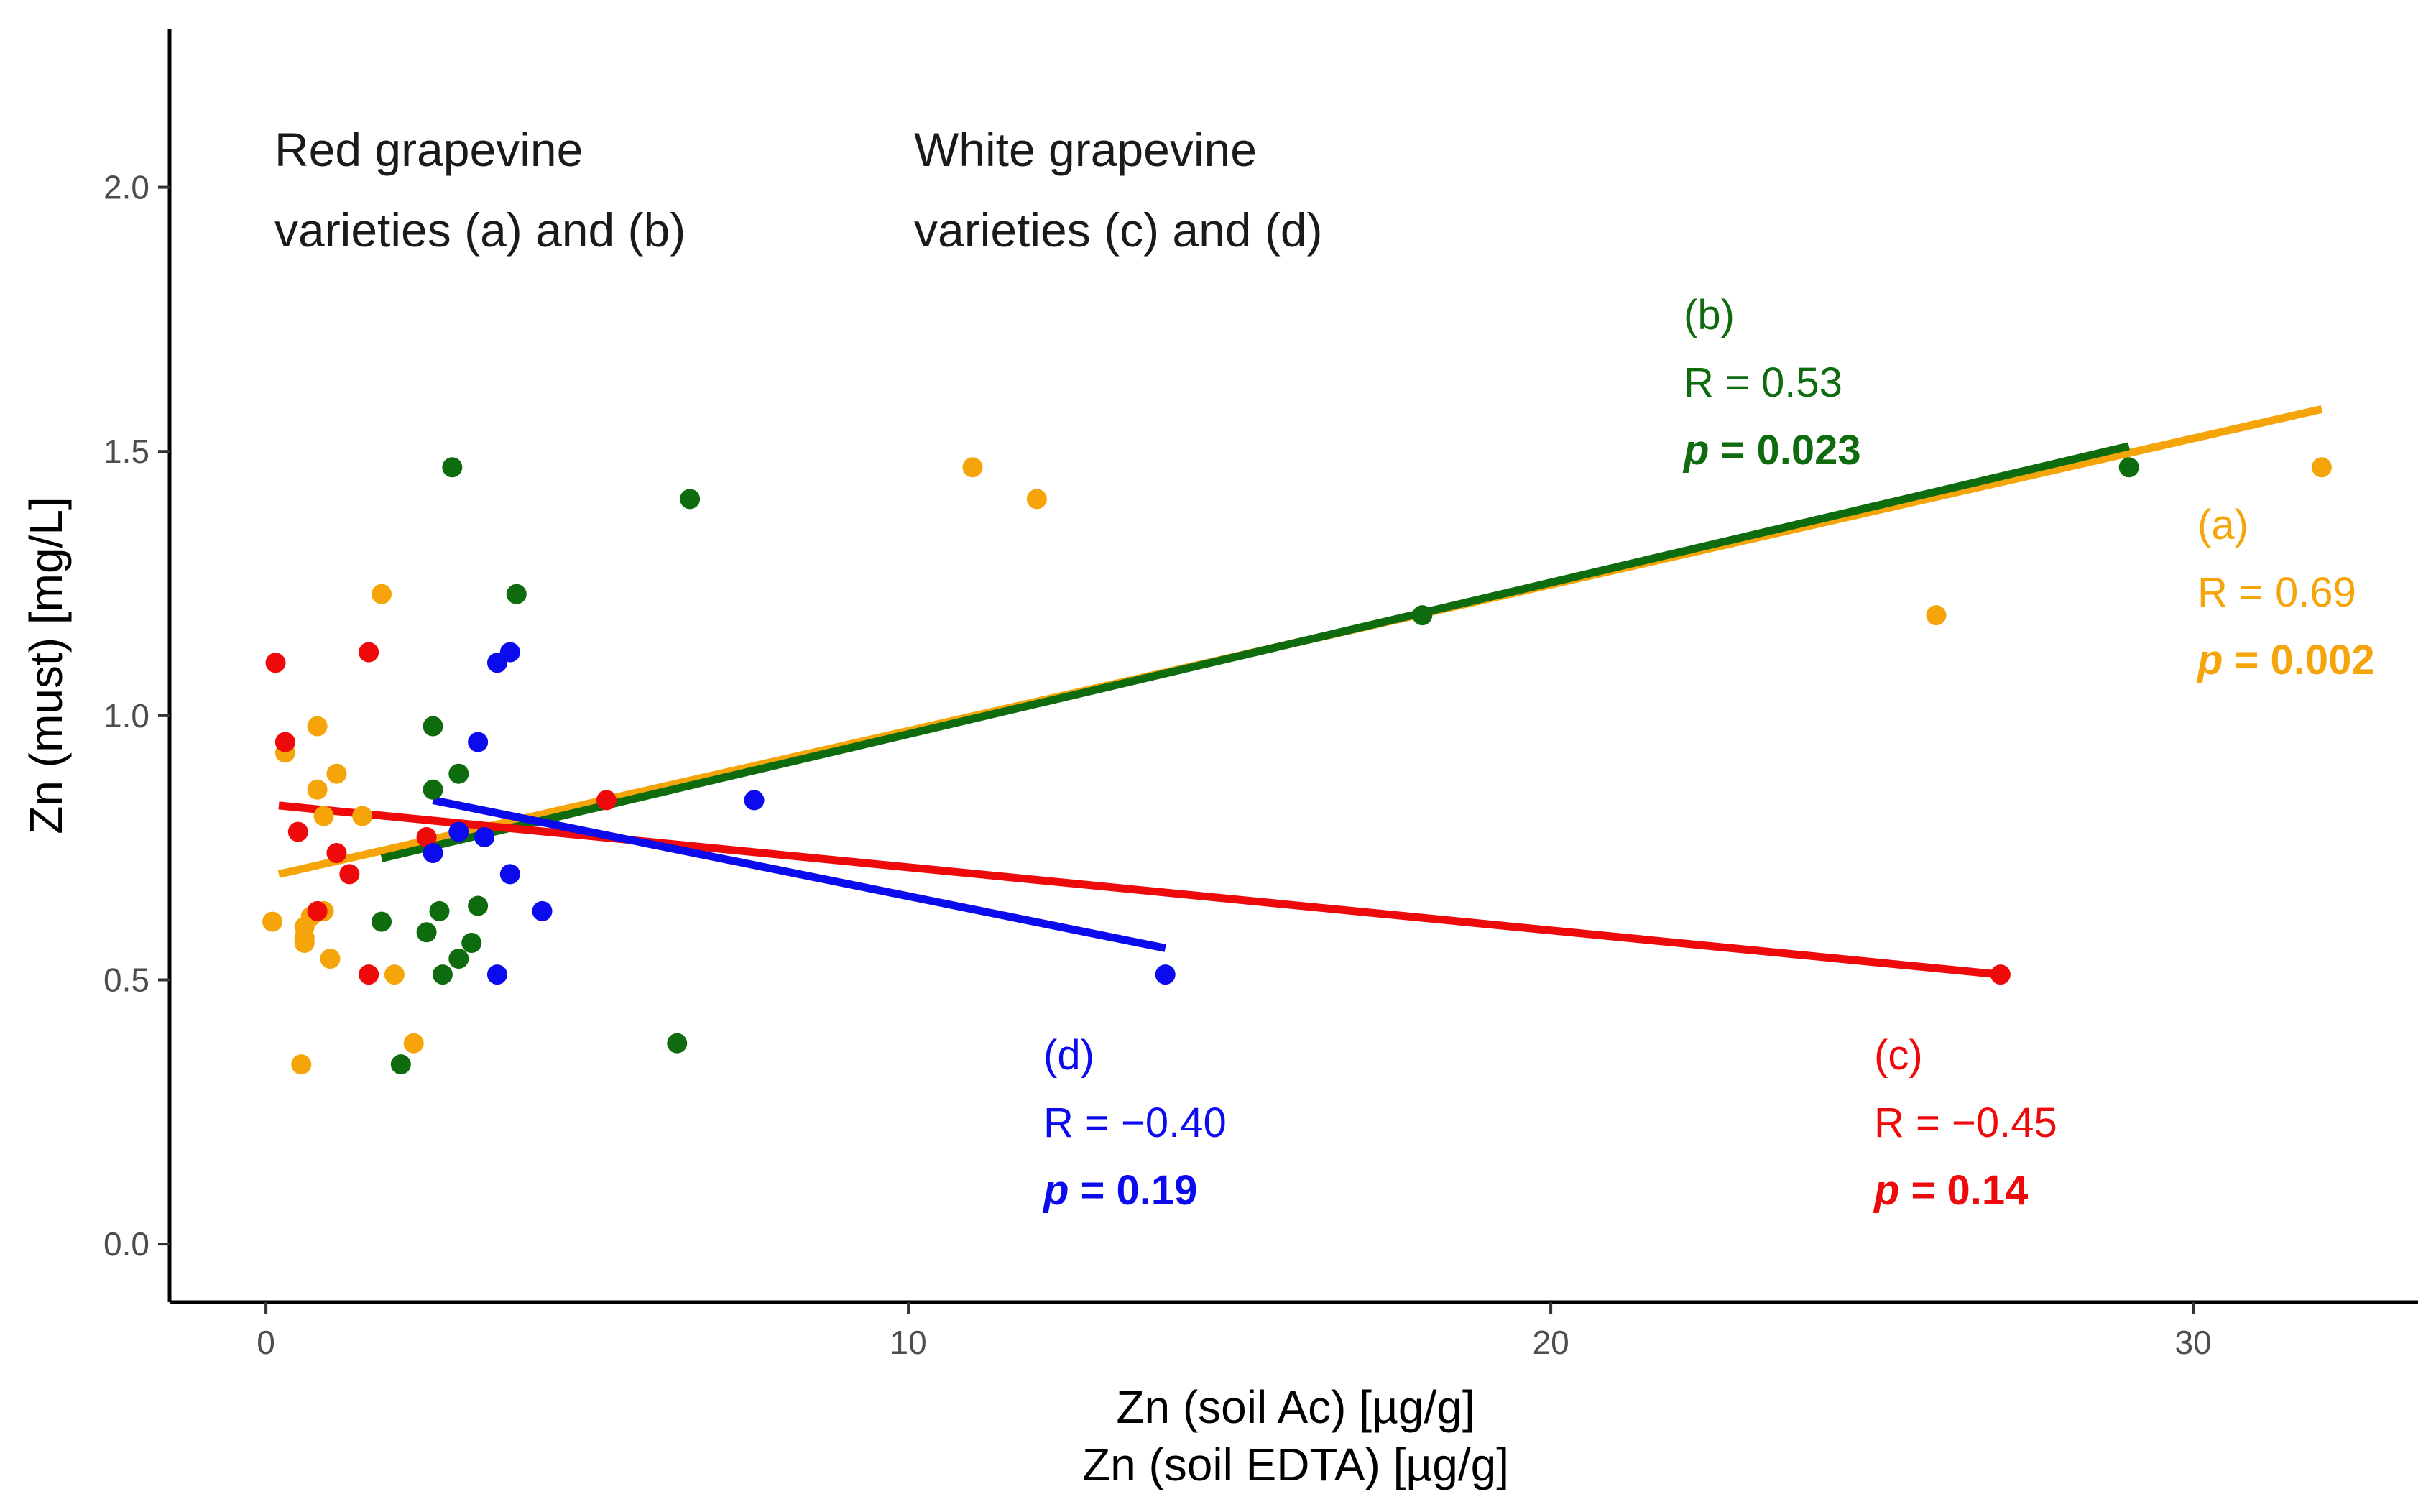  I want to click on annotation-d: (d) R = −0.40 p = 0.19, so click(1134, 1123).